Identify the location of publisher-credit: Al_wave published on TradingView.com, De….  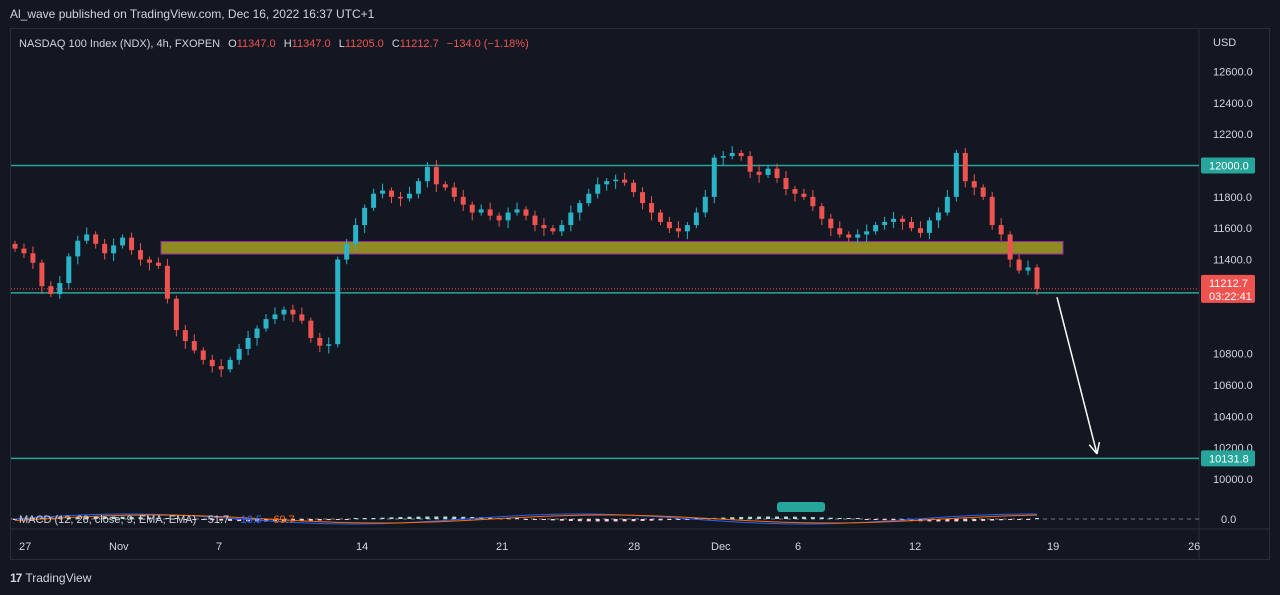
(192, 14).